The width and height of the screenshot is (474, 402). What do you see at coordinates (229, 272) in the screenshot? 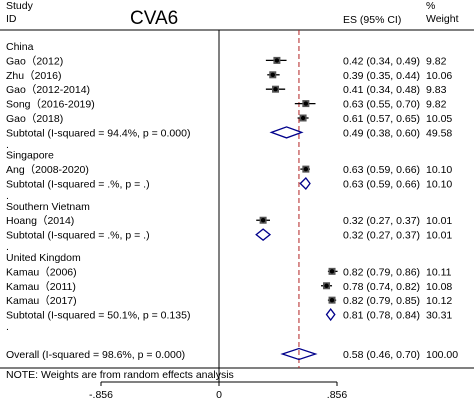
I see `study-row: Kamau（2006) 0.82 (0.79, 0.86) 10.11` at bounding box center [229, 272].